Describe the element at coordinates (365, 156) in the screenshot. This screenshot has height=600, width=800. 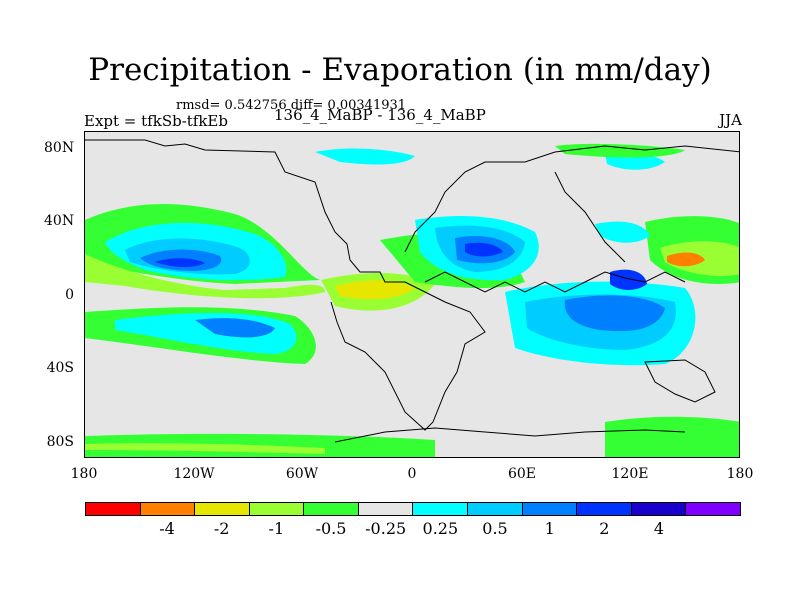
I see `field-arctic-cyan` at that location.